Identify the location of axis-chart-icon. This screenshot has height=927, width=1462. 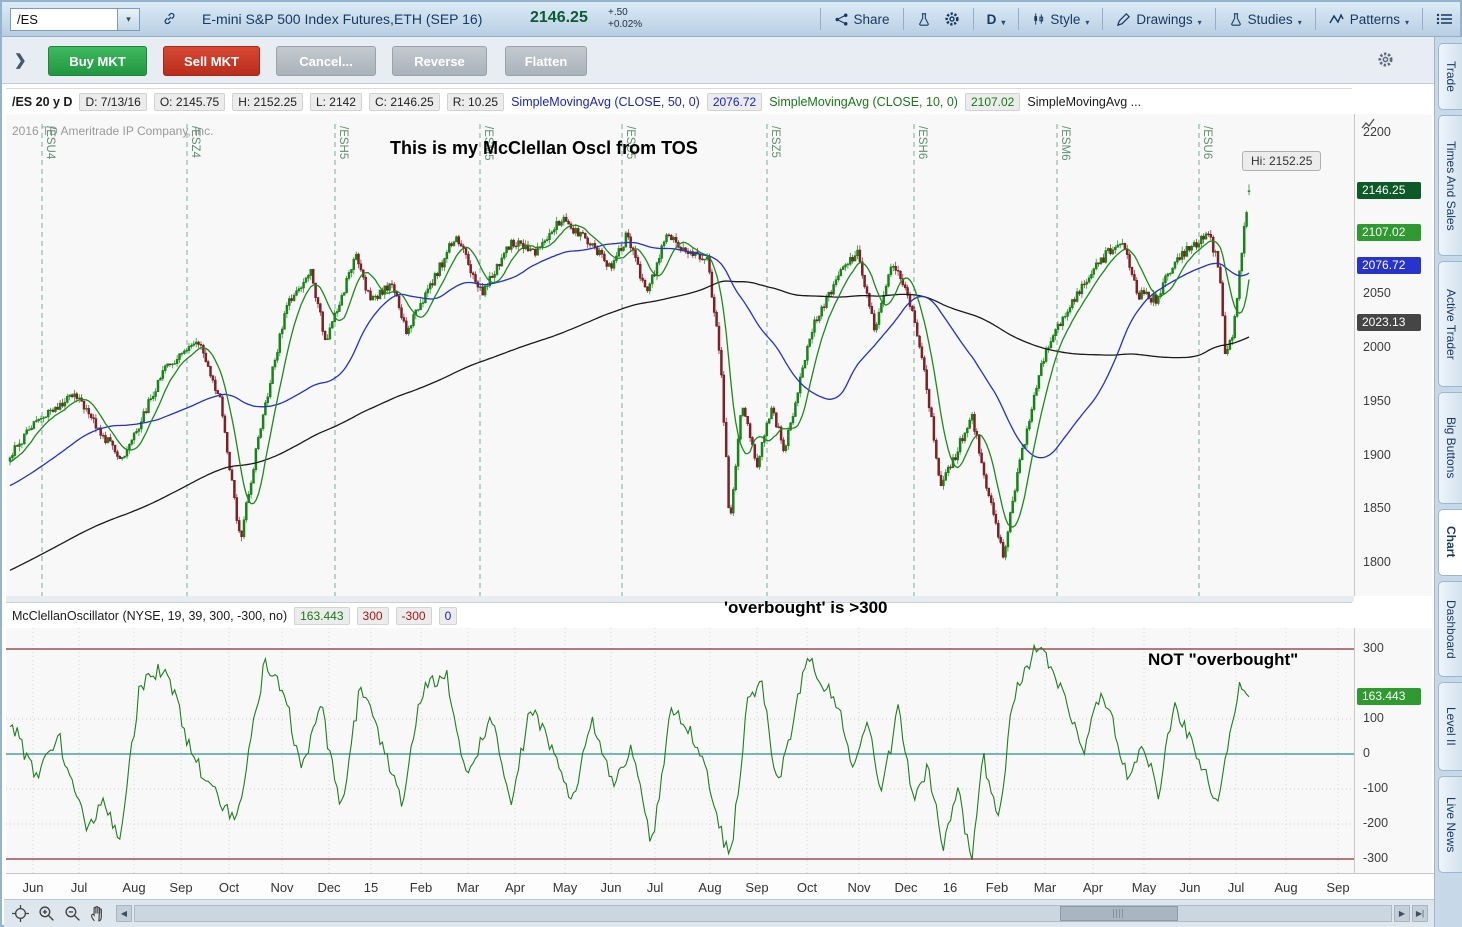
(1369, 124).